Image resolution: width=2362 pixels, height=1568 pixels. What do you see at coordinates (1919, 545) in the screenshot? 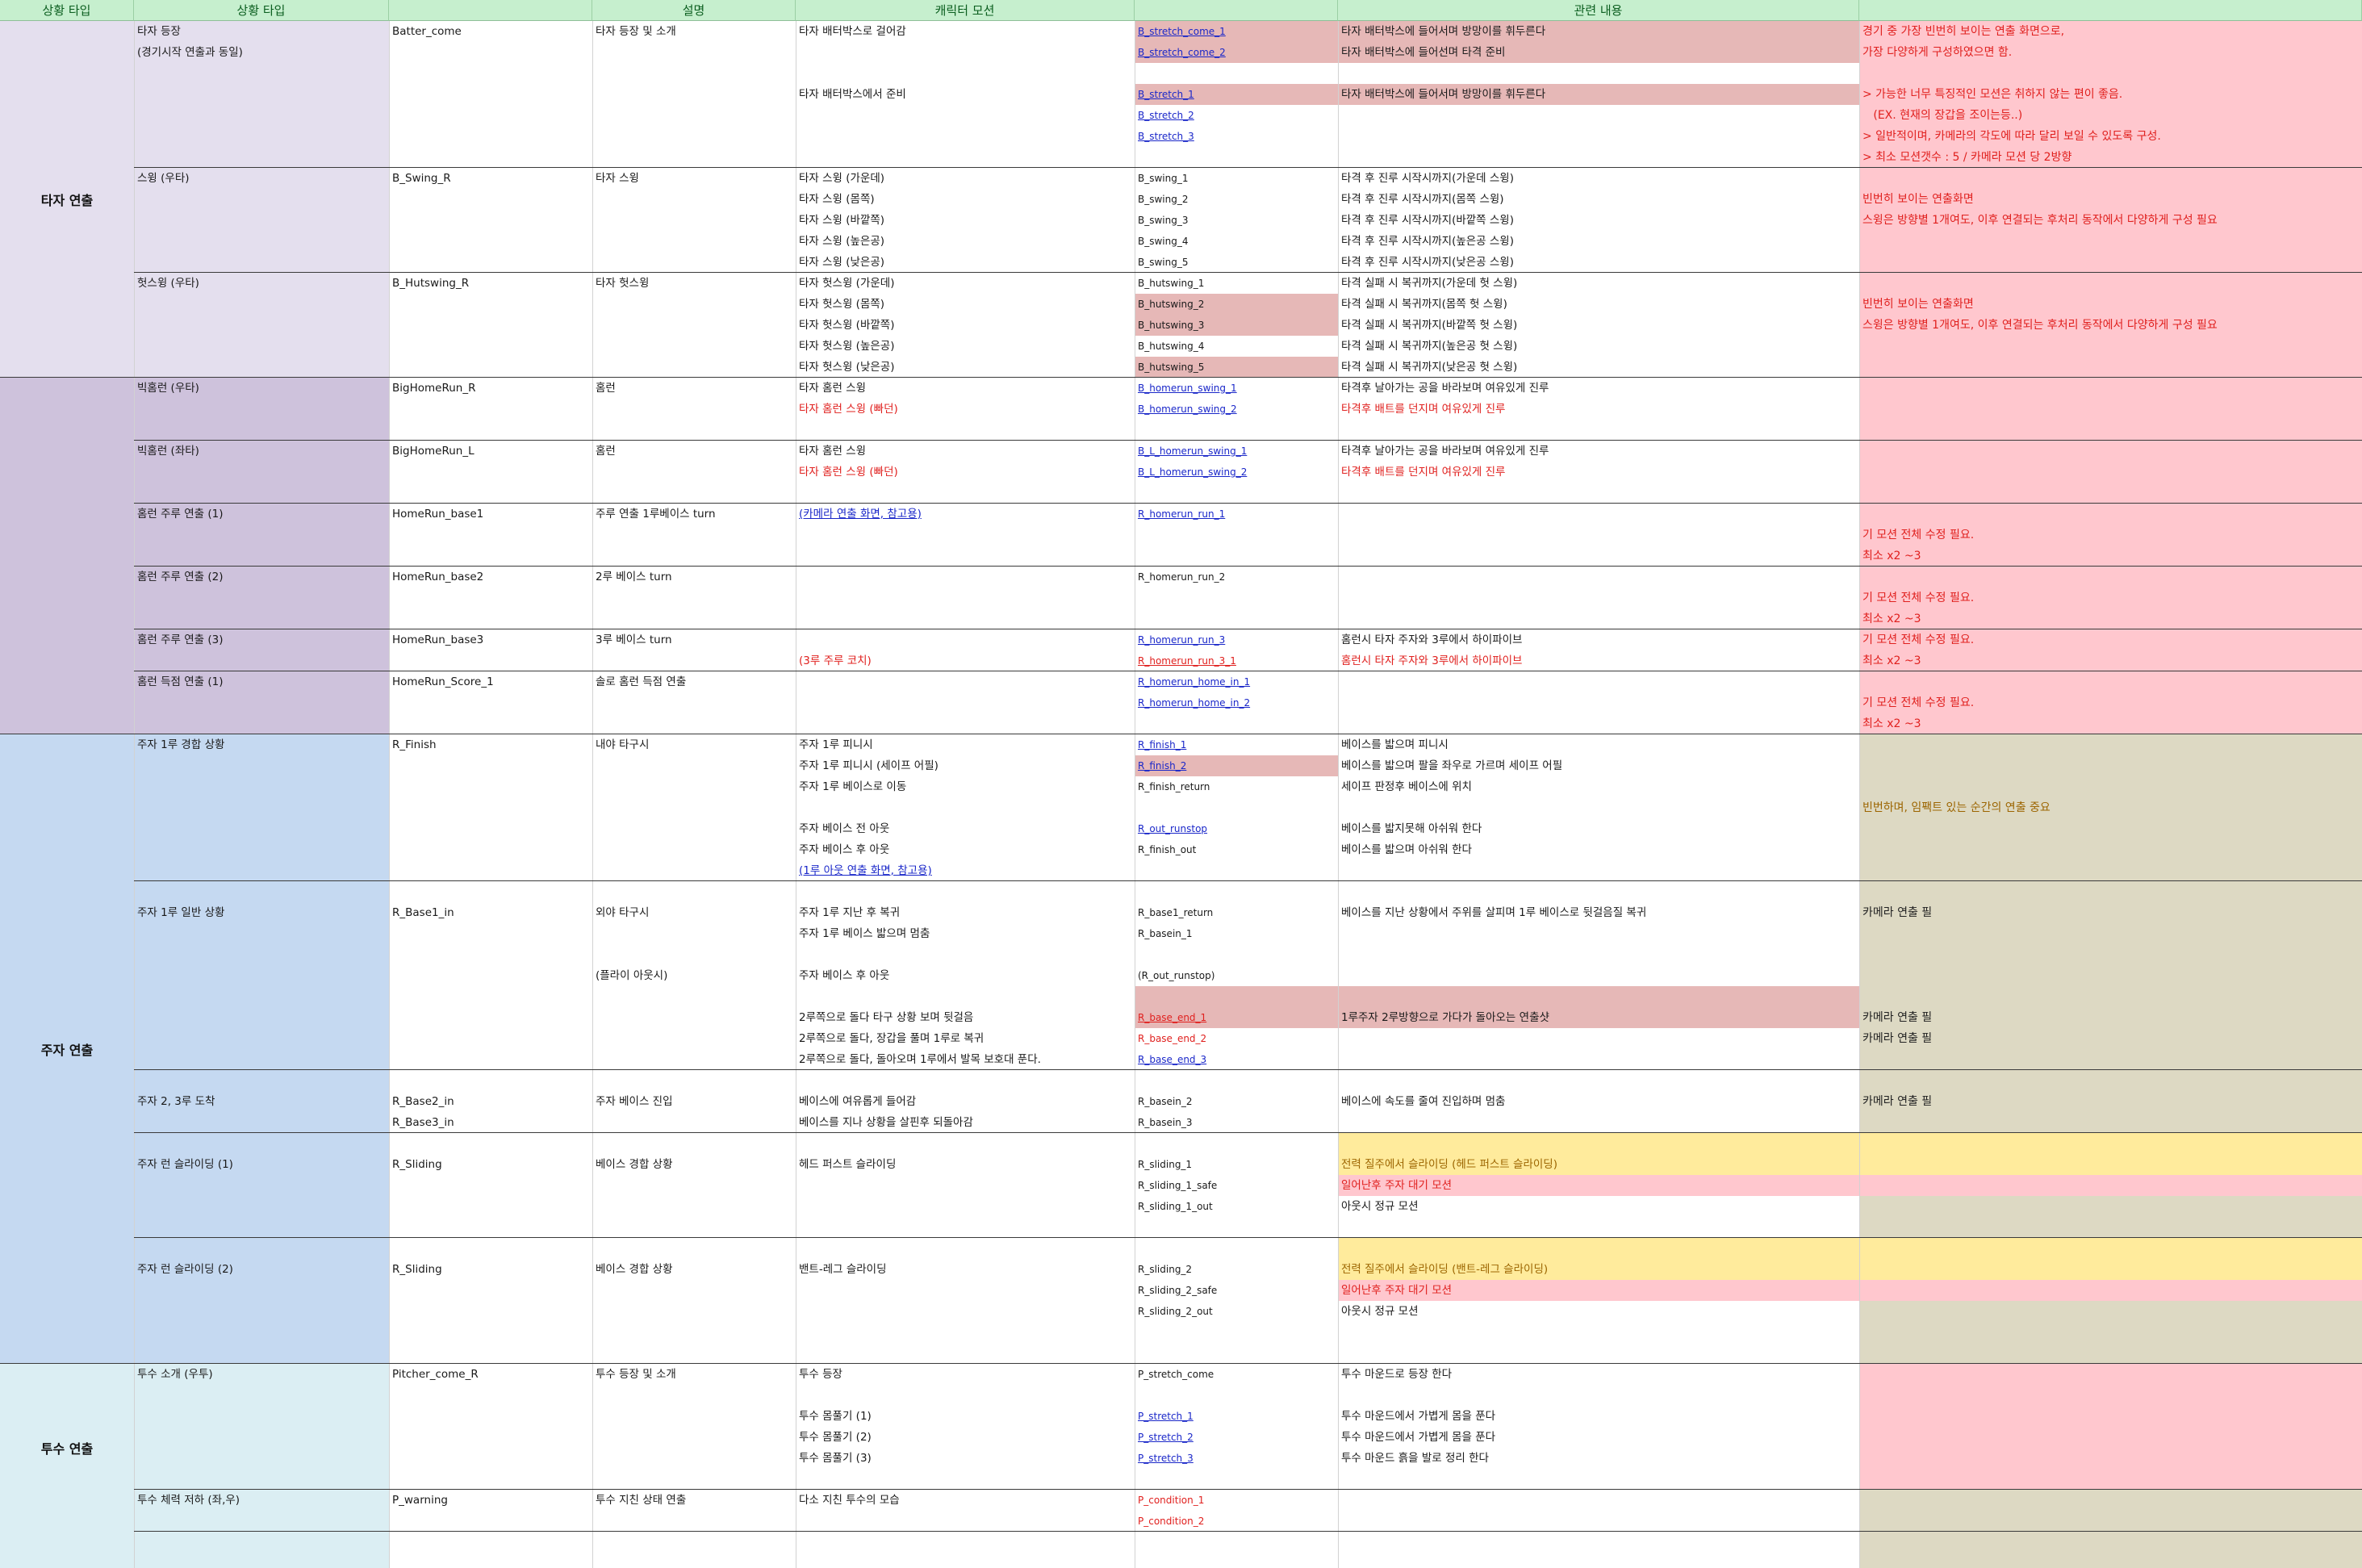
I see `note-homerun-1: 기 모션 전체 수정 필요. 최소 x2 ~3` at bounding box center [1919, 545].